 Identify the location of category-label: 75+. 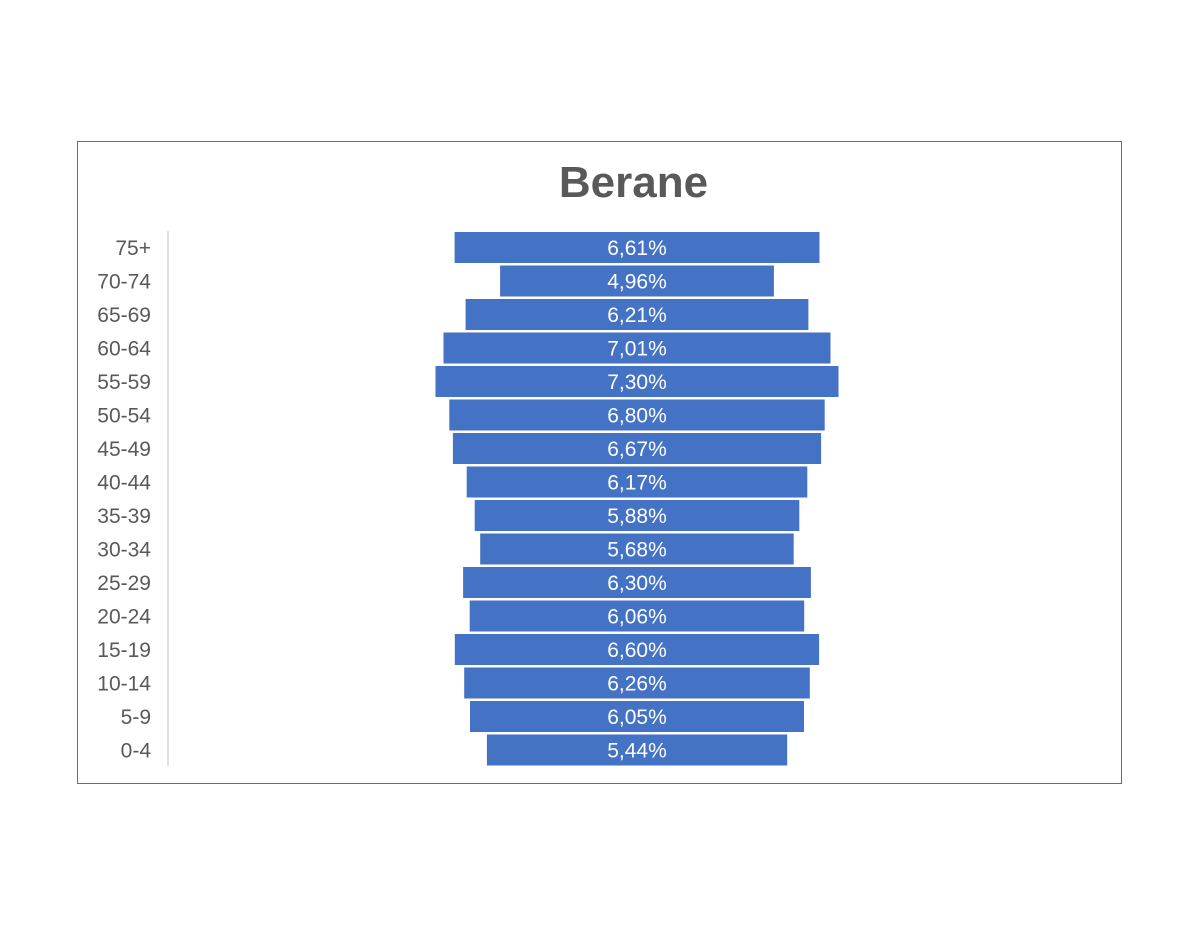
(133, 248).